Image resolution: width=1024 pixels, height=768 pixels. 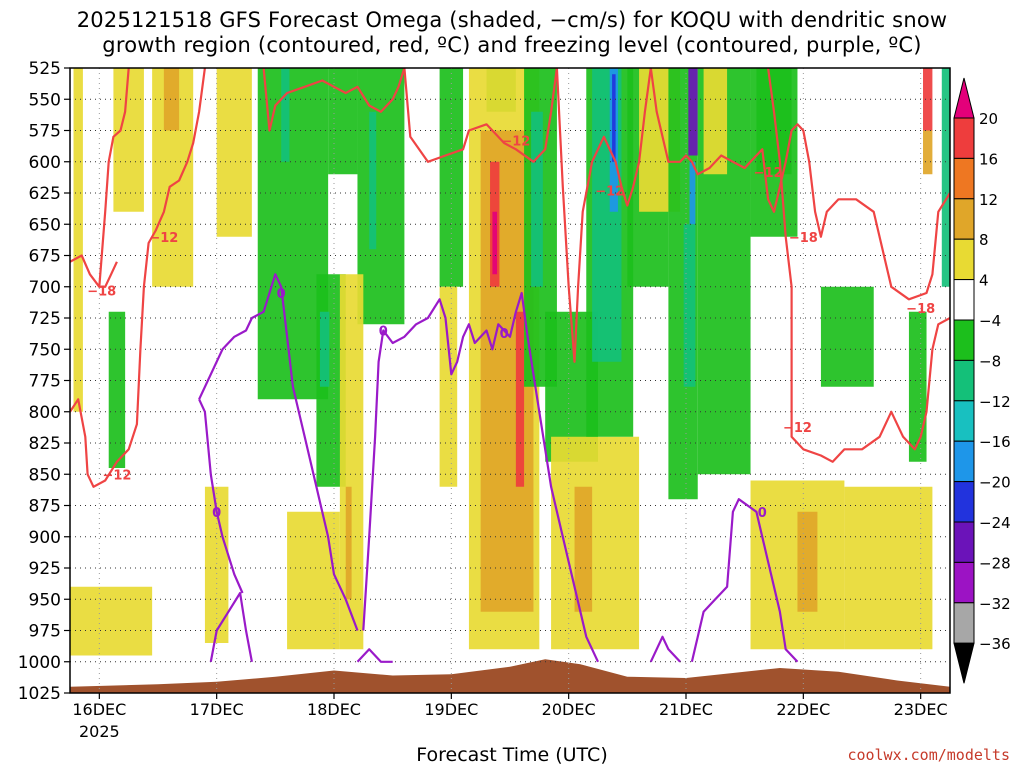 What do you see at coordinates (45, 132) in the screenshot?
I see `y-tick-label: 575` at bounding box center [45, 132].